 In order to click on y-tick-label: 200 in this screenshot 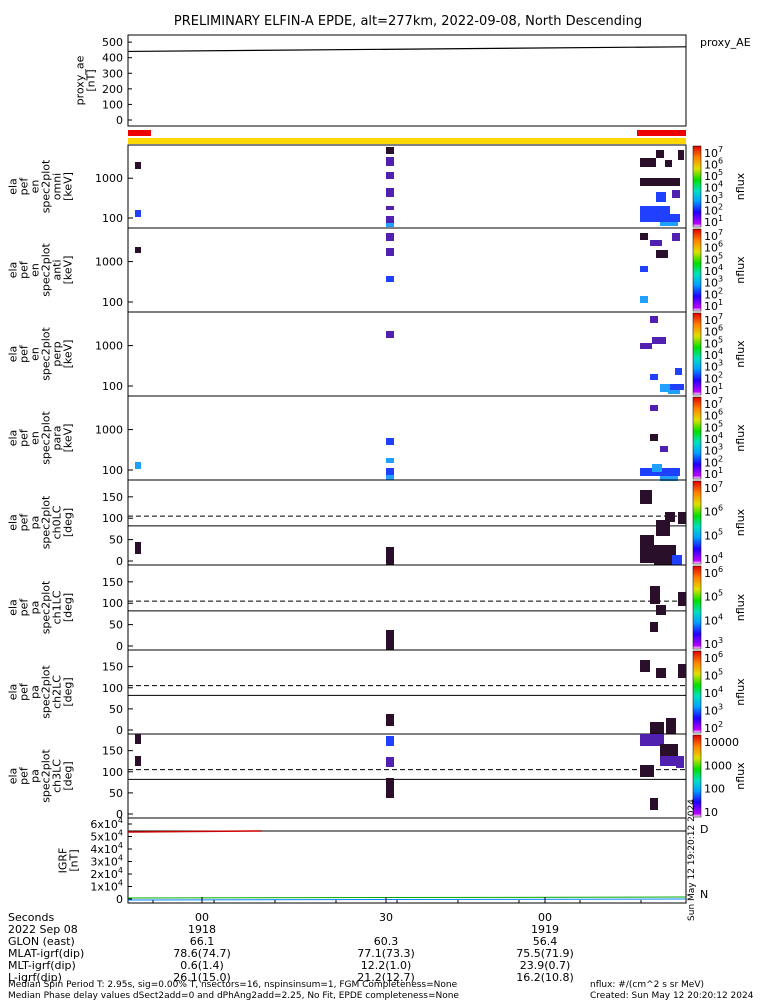, I will do `click(112, 89)`.